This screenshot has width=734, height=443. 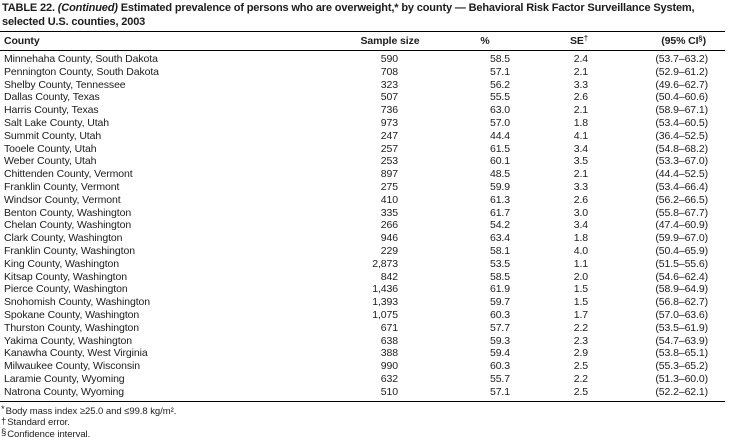 I want to click on pct-cell: 57.0, so click(x=499, y=122).